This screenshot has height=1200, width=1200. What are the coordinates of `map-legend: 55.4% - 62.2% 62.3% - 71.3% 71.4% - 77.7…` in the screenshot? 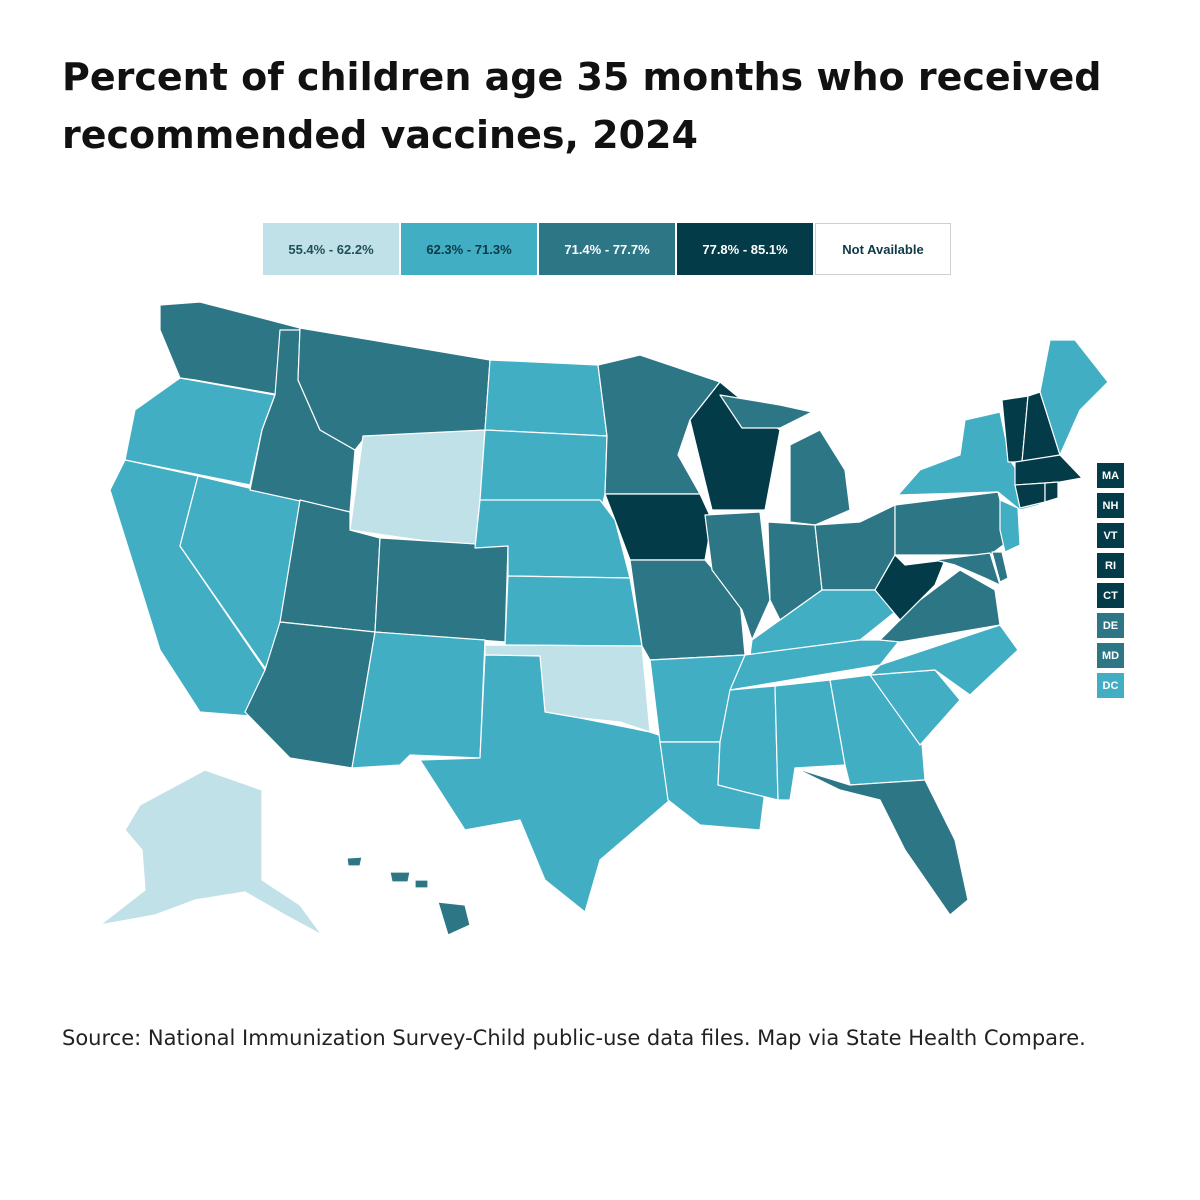 It's located at (607, 249).